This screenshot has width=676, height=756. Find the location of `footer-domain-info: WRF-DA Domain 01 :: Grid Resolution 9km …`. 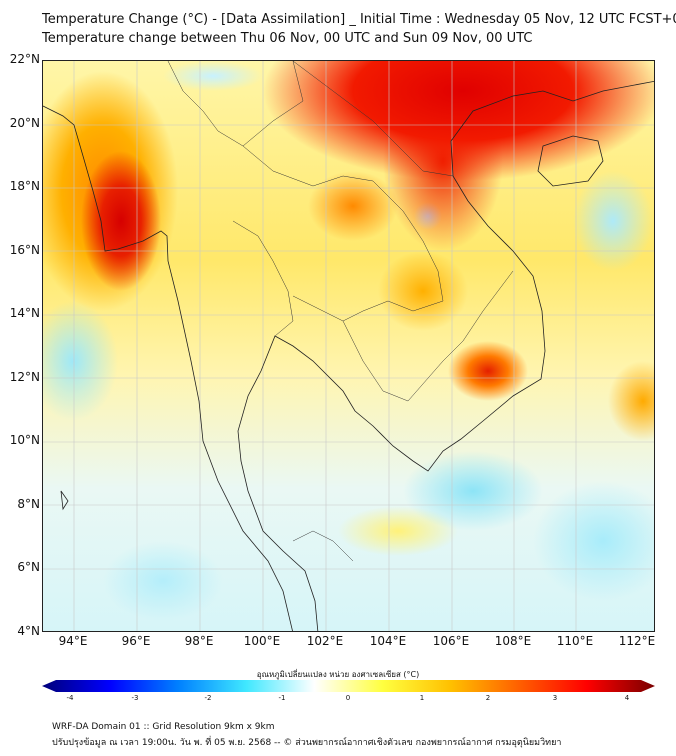

footer-domain-info: WRF-DA Domain 01 :: Grid Resolution 9km … is located at coordinates (163, 727).